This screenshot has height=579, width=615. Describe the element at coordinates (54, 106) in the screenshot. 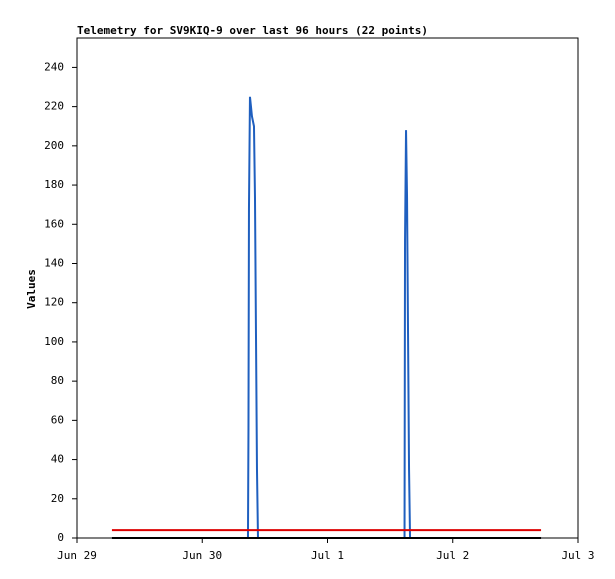

I see `y-tick-label: 220` at that location.